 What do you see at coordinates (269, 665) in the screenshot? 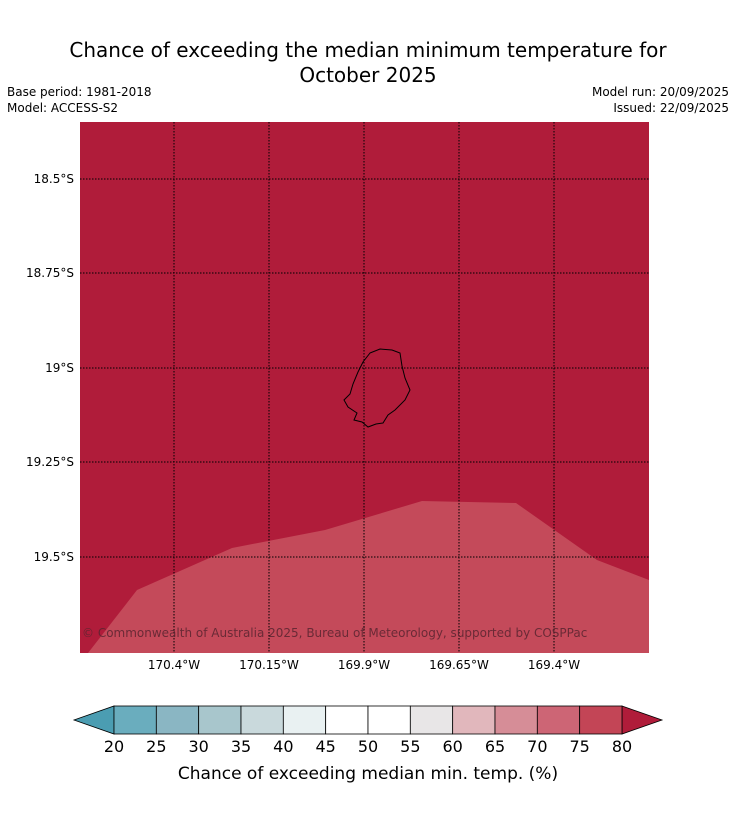
I see `lon-label: 170.15°W` at bounding box center [269, 665].